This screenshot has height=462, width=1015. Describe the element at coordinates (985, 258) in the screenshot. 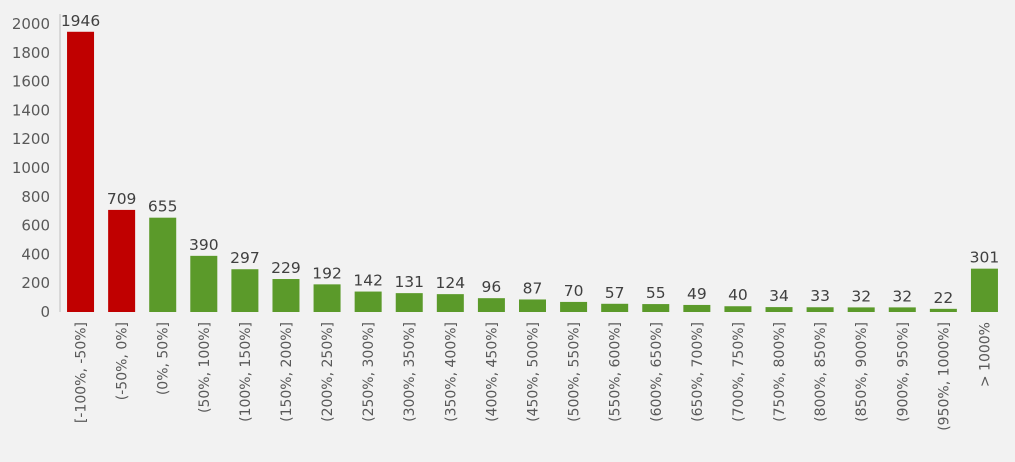

I see `data-label: 301` at that location.